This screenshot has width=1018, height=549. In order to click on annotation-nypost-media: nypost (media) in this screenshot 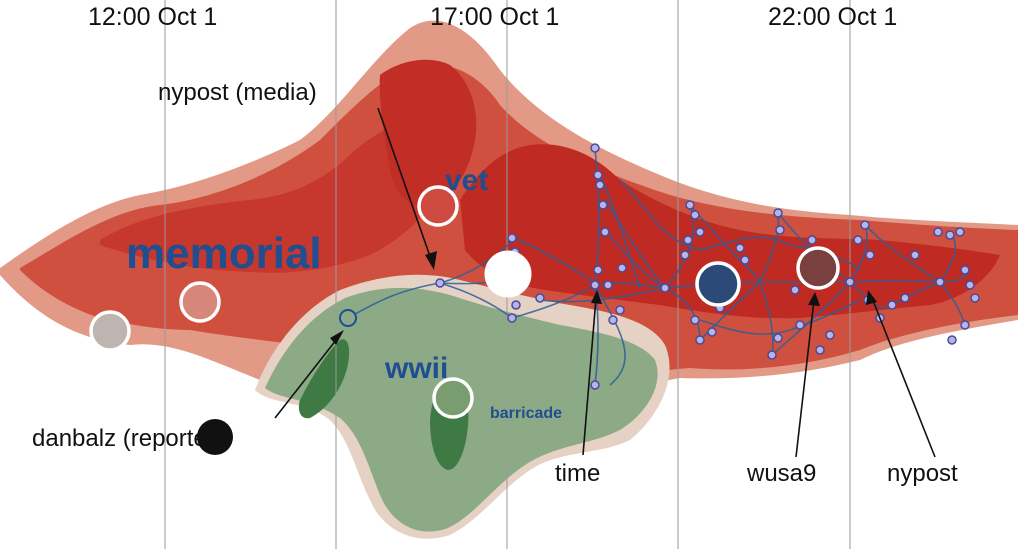, I will do `click(237, 92)`.